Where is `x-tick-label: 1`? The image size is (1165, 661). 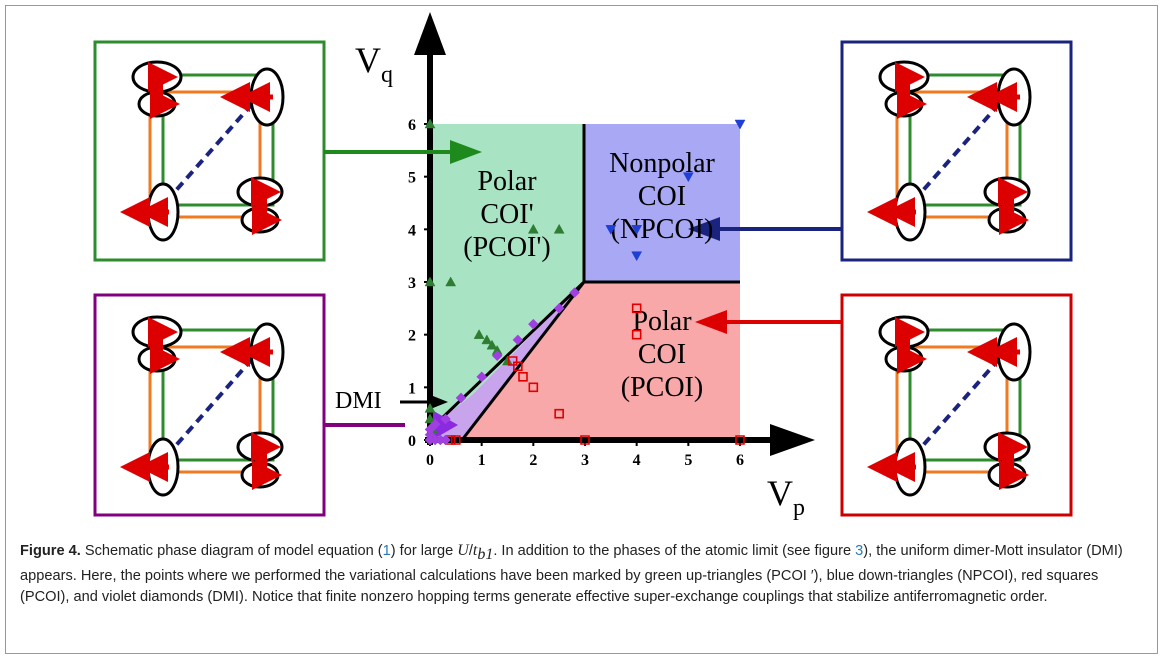 x-tick-label: 1 is located at coordinates (482, 460).